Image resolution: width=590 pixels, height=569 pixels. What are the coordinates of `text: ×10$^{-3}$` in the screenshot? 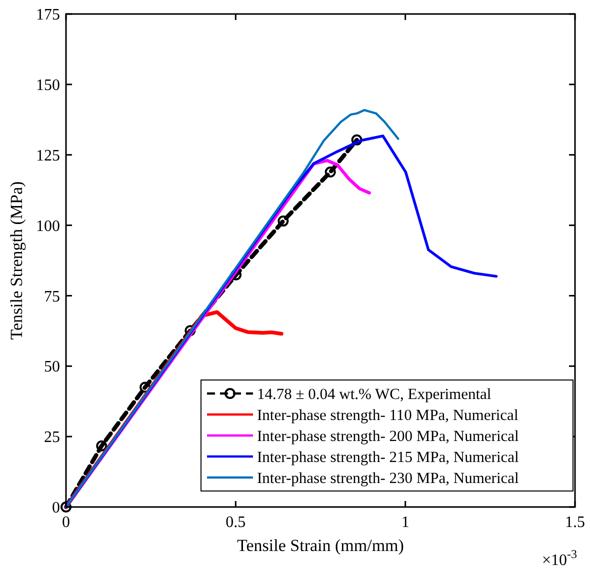 It's located at (559, 558).